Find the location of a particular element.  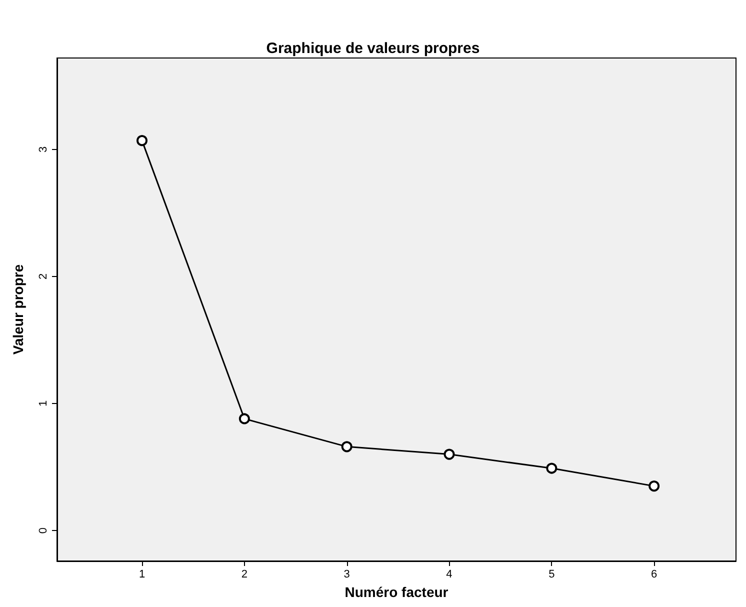

x-tick-label: 1 is located at coordinates (142, 574).